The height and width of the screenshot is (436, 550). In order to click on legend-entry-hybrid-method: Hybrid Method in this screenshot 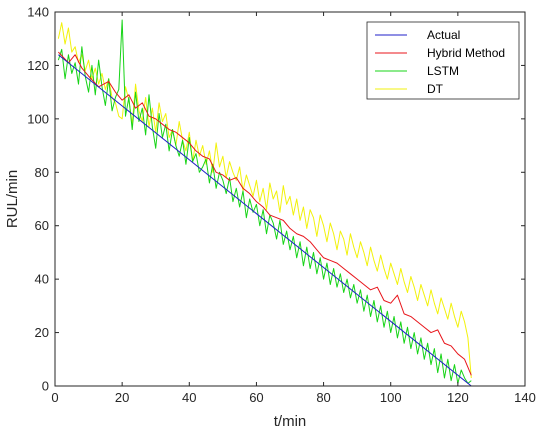, I will do `click(440, 53)`.